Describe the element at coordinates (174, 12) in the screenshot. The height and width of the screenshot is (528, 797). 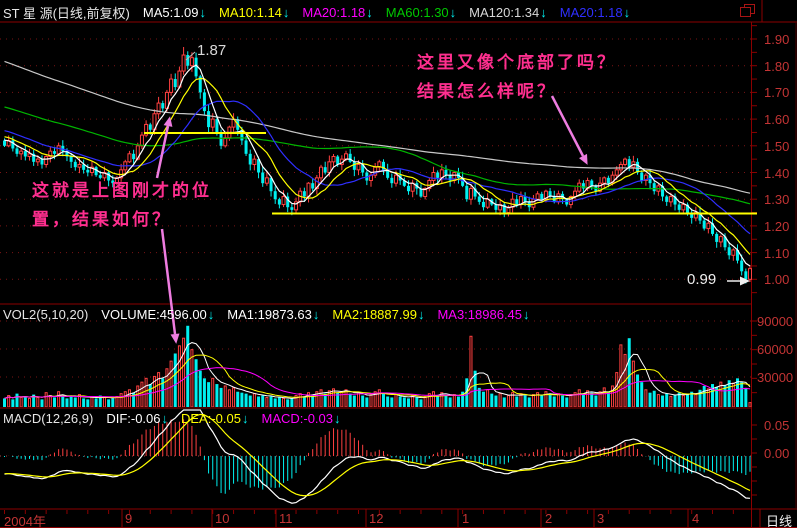
I see `ma-legend-item: MA5:1.09 ↓` at that location.